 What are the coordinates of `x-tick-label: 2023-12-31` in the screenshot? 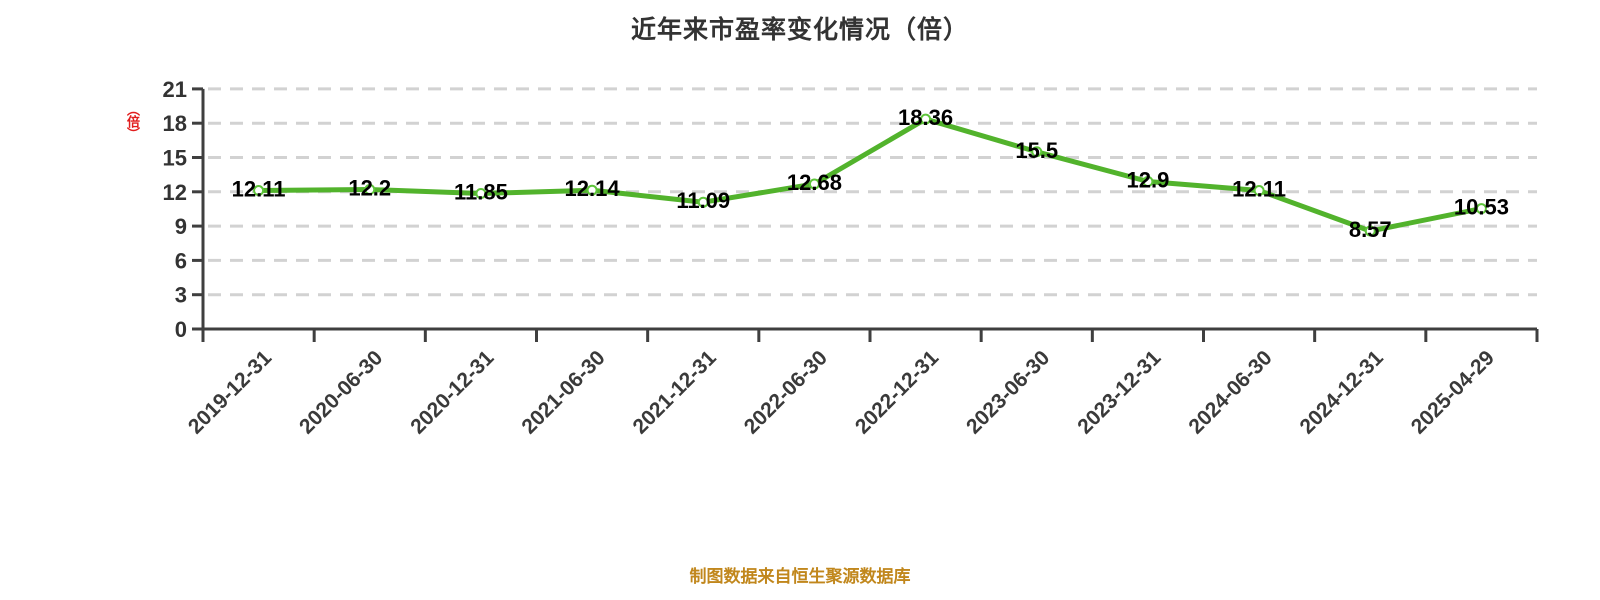 It's located at (1119, 392).